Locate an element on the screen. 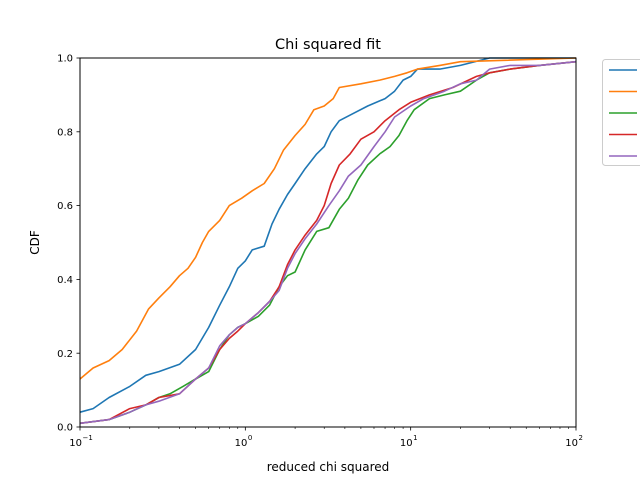 This screenshot has height=480, width=640. y-axis-label: CDF is located at coordinates (35, 242).